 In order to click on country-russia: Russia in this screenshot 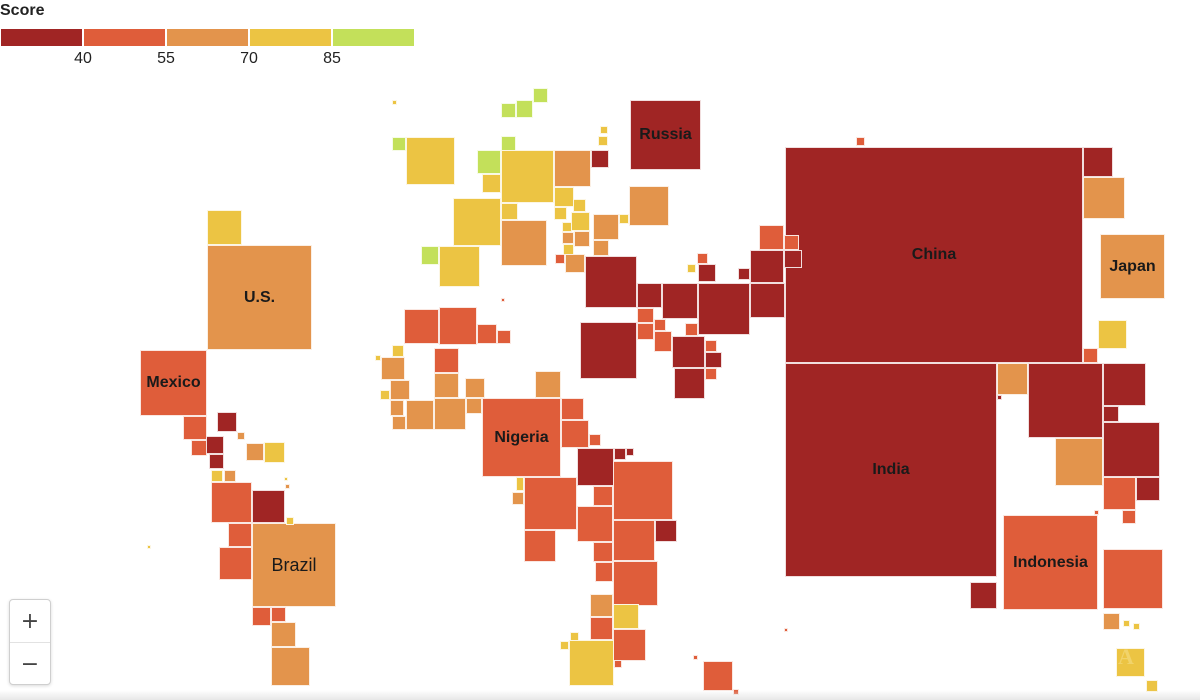, I will do `click(665, 135)`.